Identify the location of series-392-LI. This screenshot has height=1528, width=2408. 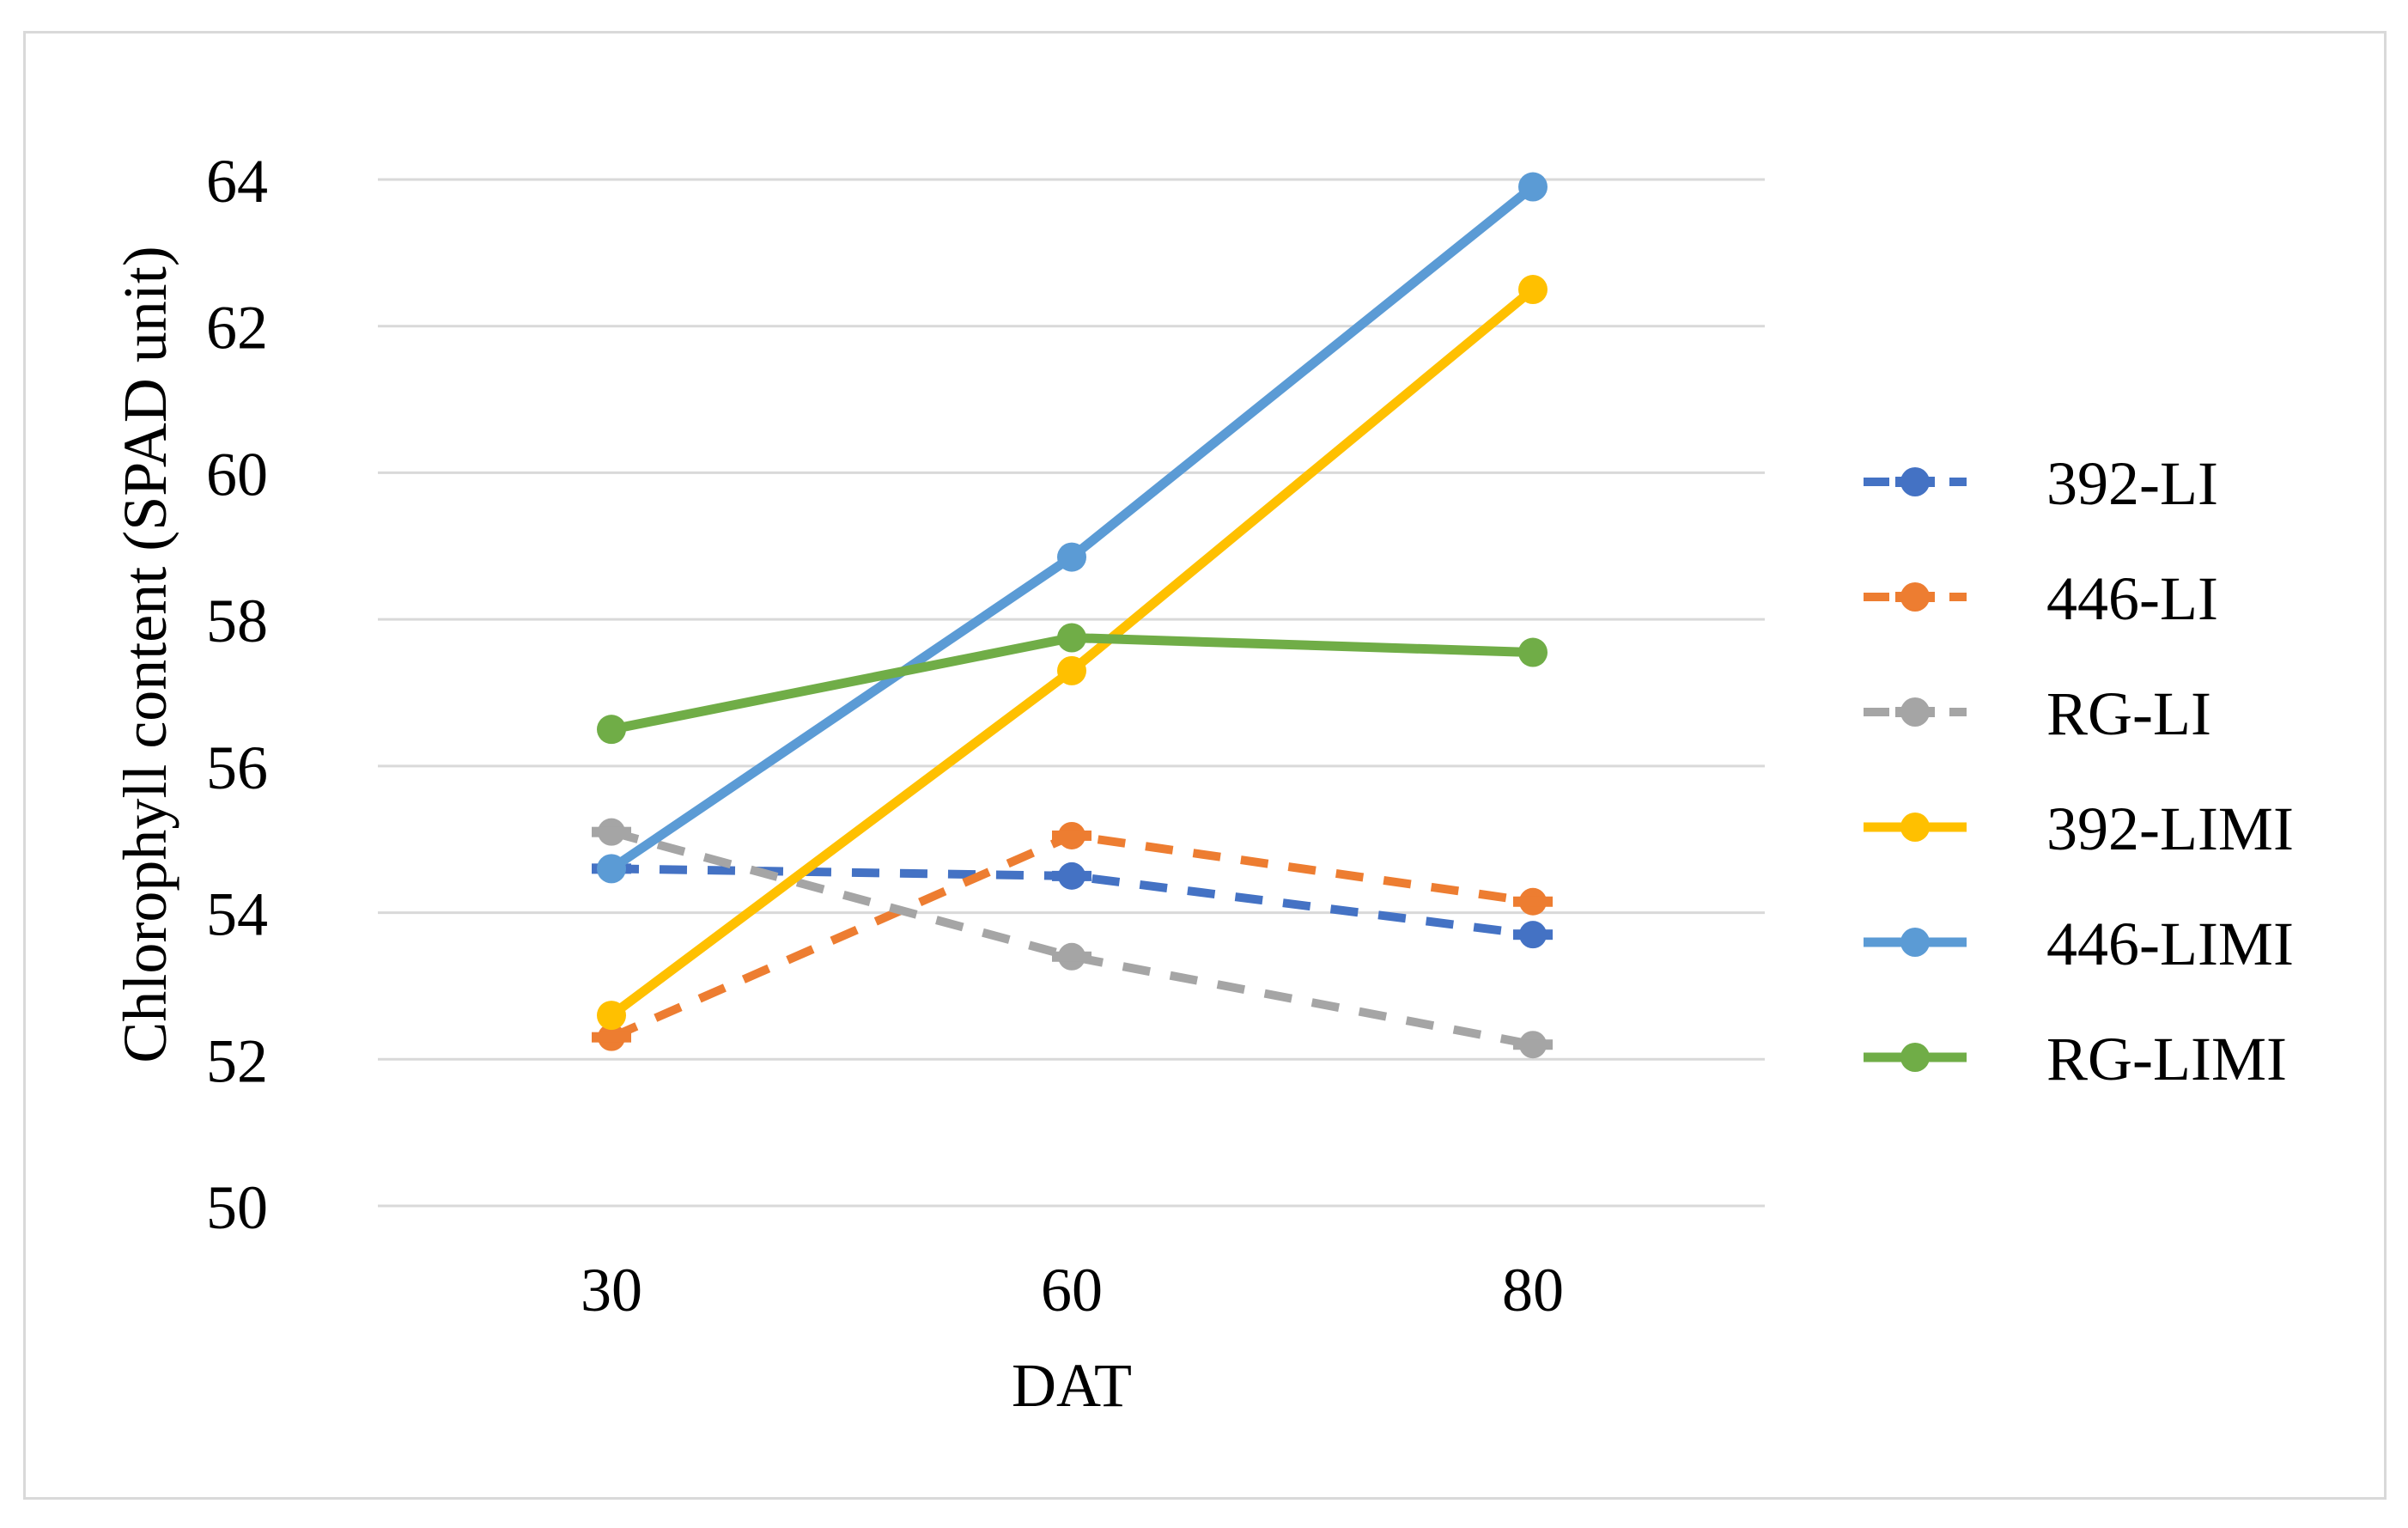
(1072, 902).